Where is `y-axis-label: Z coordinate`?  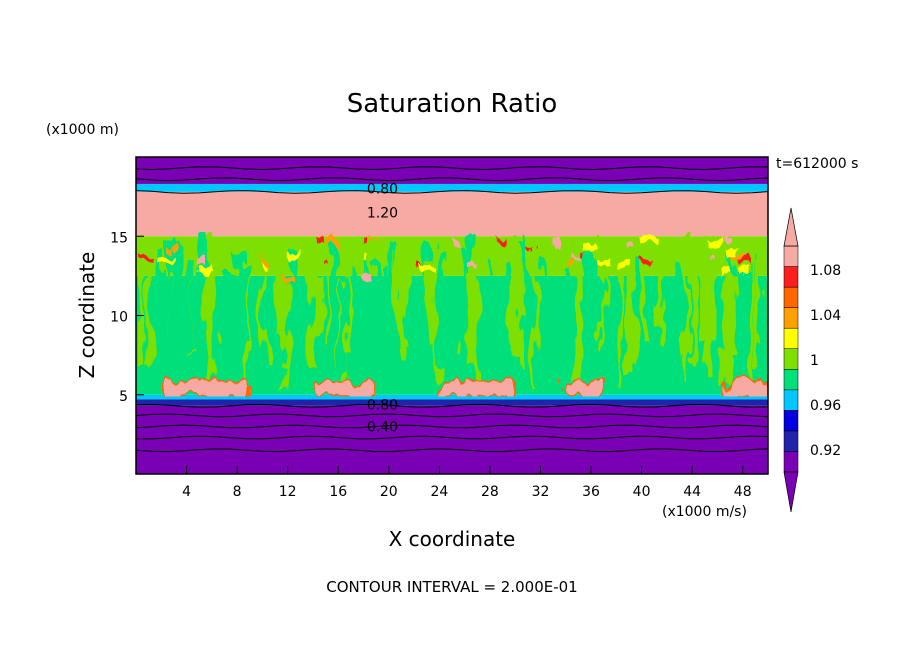 y-axis-label: Z coordinate is located at coordinates (87, 315).